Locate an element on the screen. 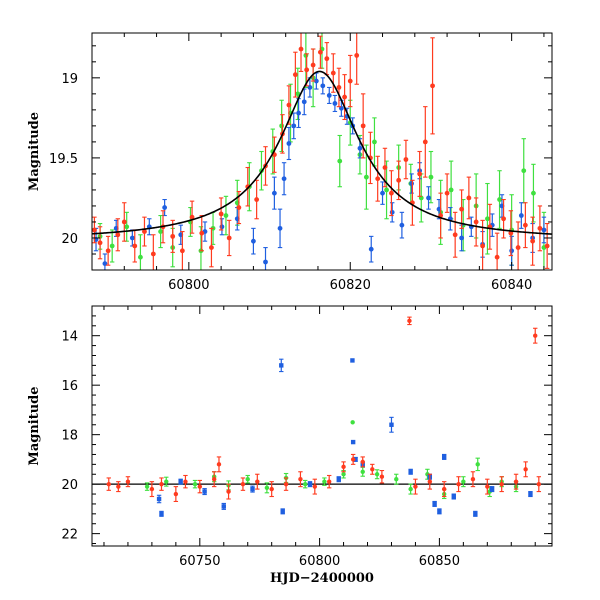 The height and width of the screenshot is (600, 600). y-tick-label: 16 is located at coordinates (69, 386).